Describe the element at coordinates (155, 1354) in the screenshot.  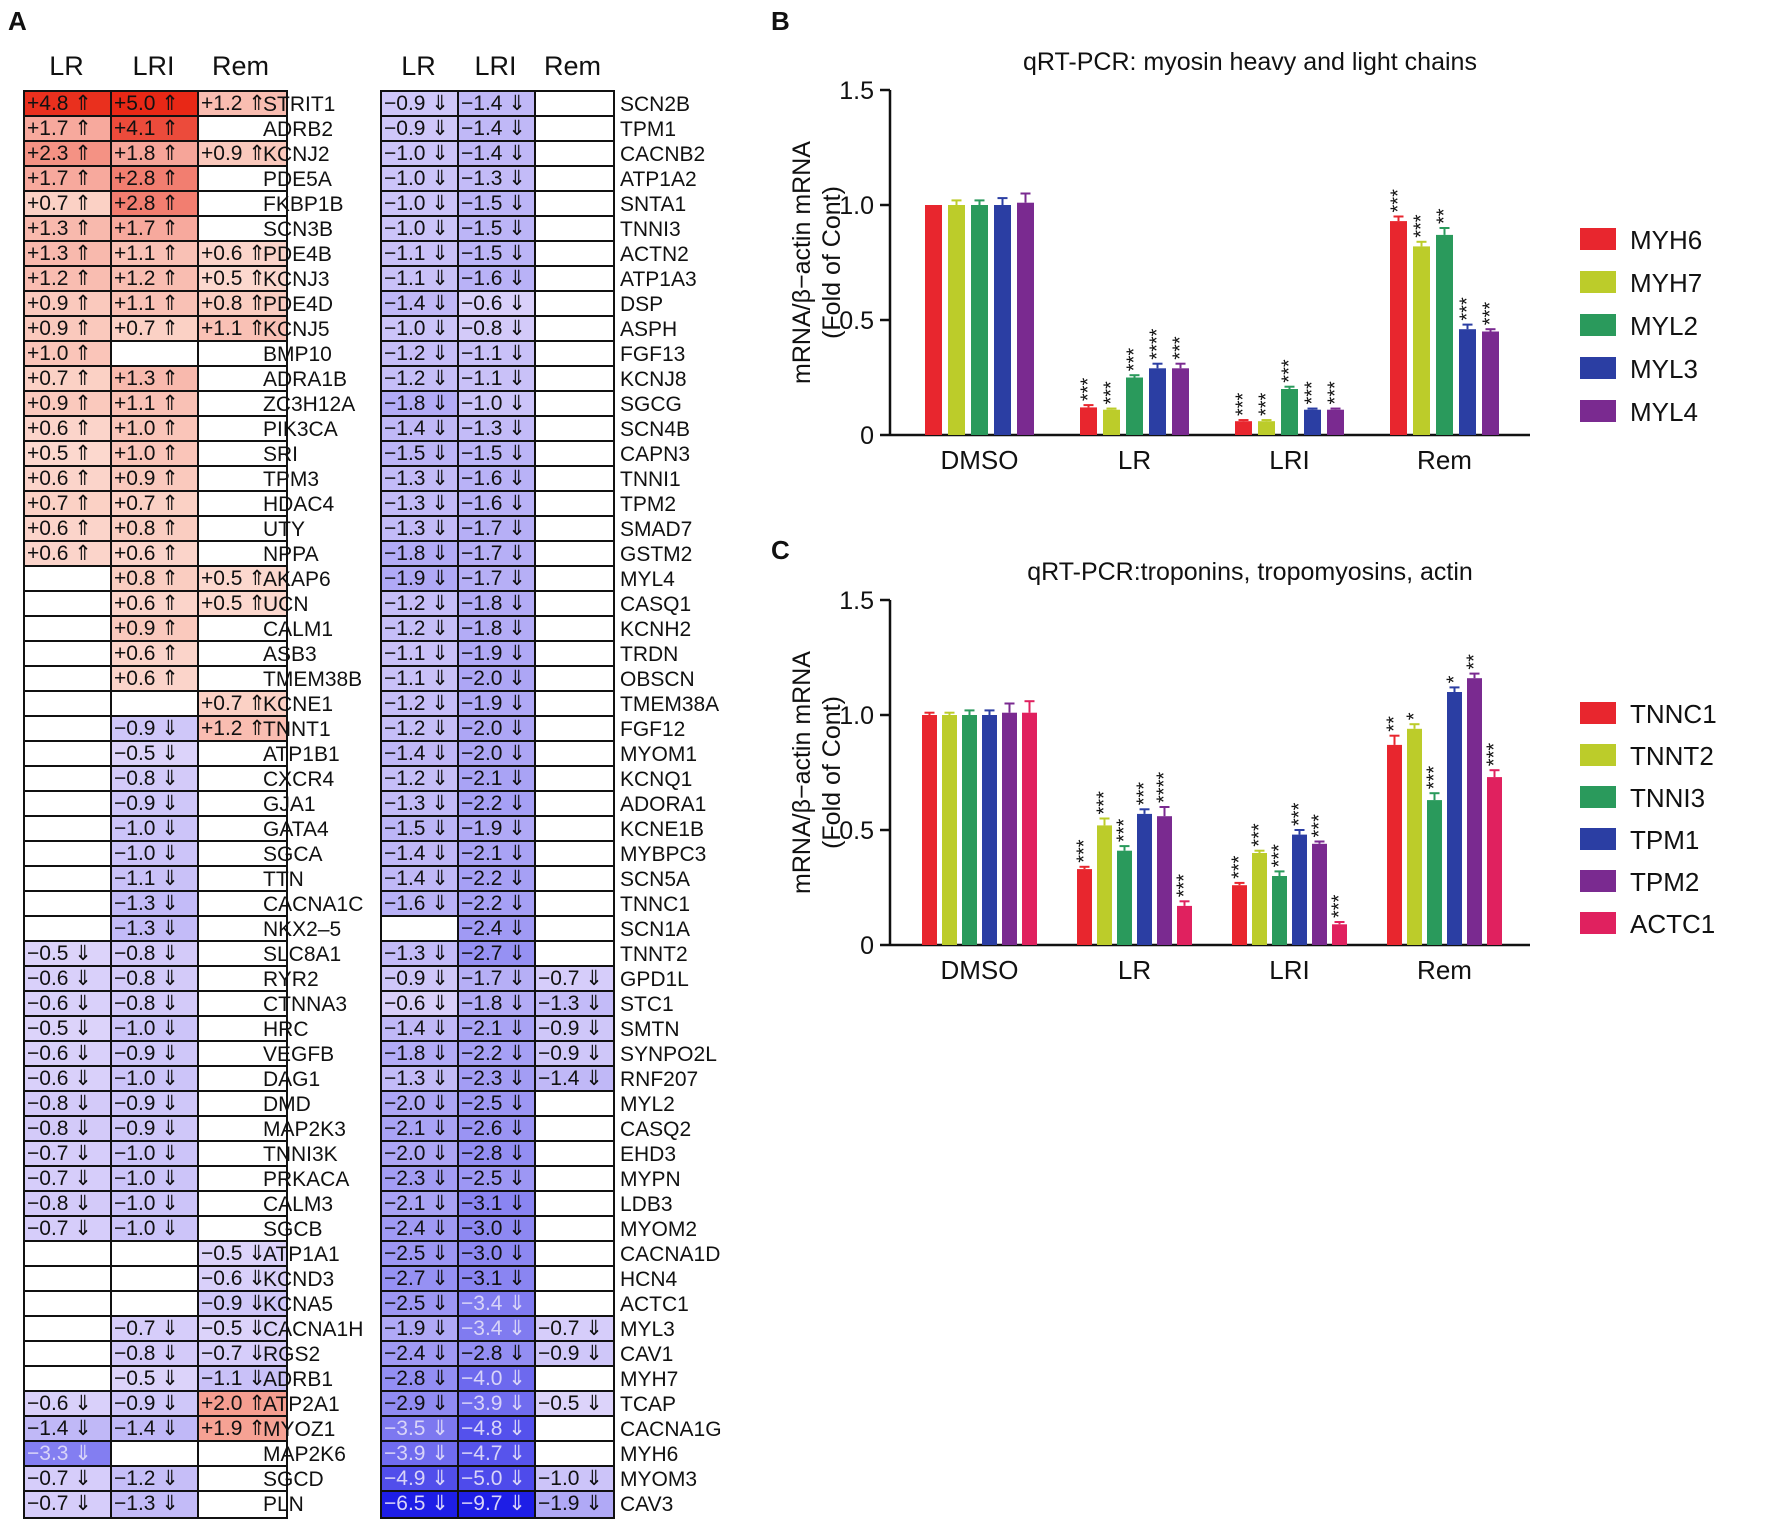
I see `table-row: −0.8 ⇓ −0.7 ⇓` at that location.